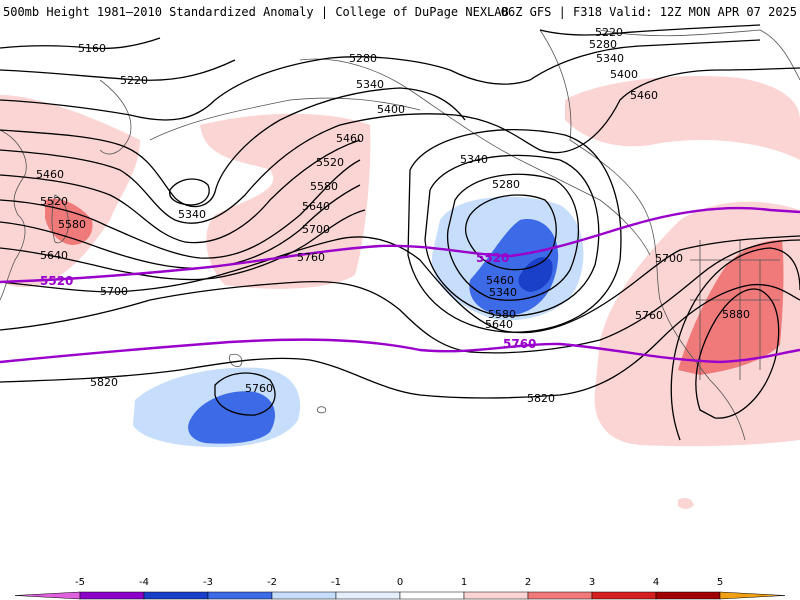  What do you see at coordinates (336, 582) in the screenshot?
I see `colorbar-tick-label: -1` at bounding box center [336, 582].